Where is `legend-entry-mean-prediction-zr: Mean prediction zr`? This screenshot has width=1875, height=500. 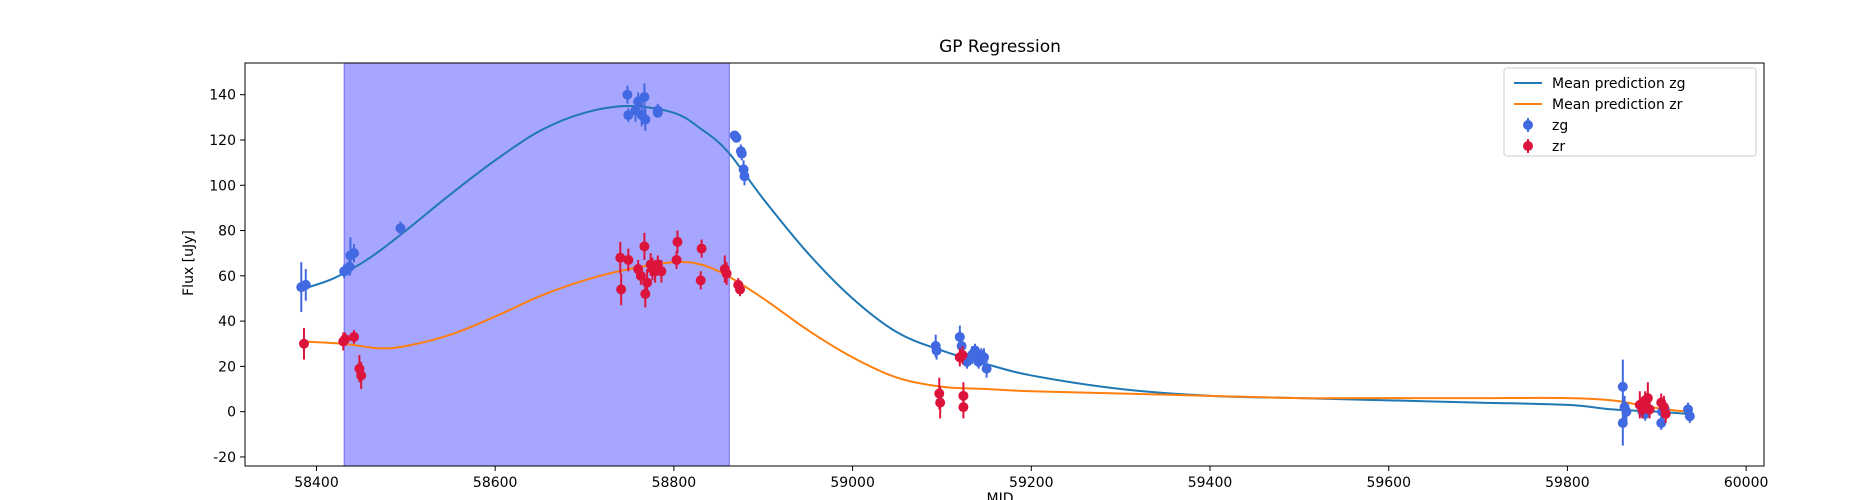
legend-entry-mean-prediction-zr: Mean prediction zr is located at coordinates (1598, 105).